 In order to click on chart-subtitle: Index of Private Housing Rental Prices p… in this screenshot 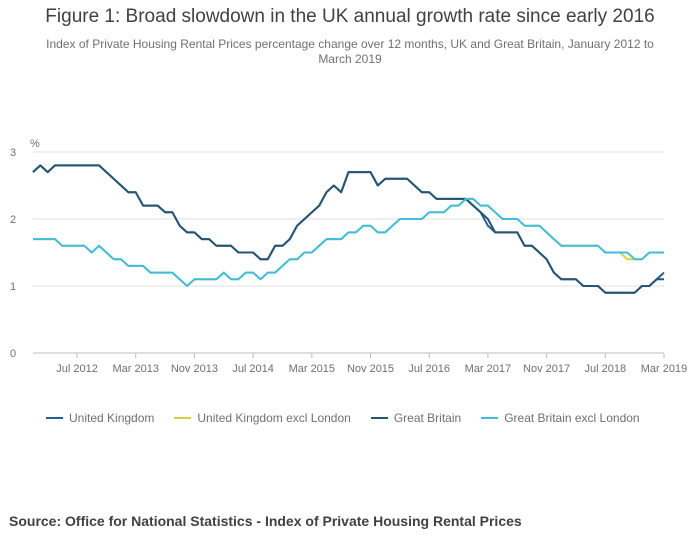, I will do `click(350, 51)`.